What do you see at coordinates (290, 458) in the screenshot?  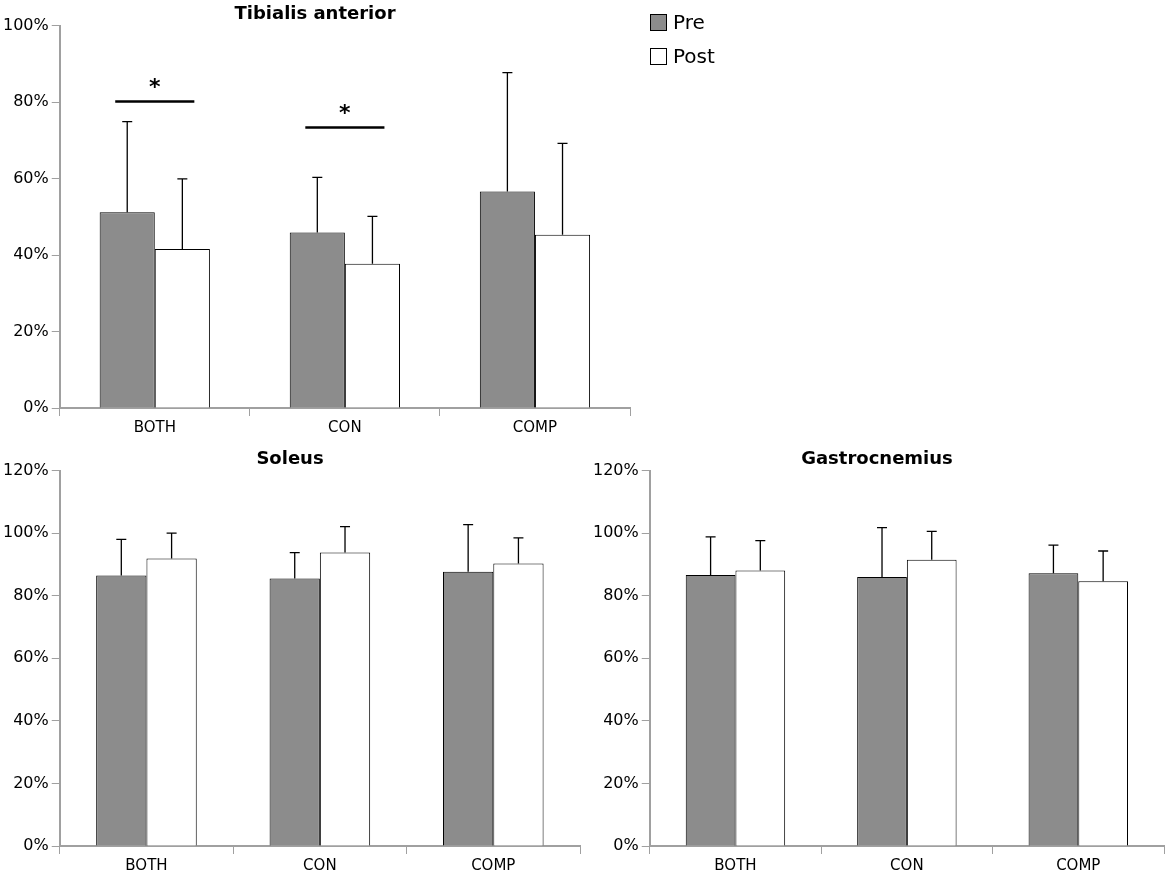 I see `chart-title: Soleus` at bounding box center [290, 458].